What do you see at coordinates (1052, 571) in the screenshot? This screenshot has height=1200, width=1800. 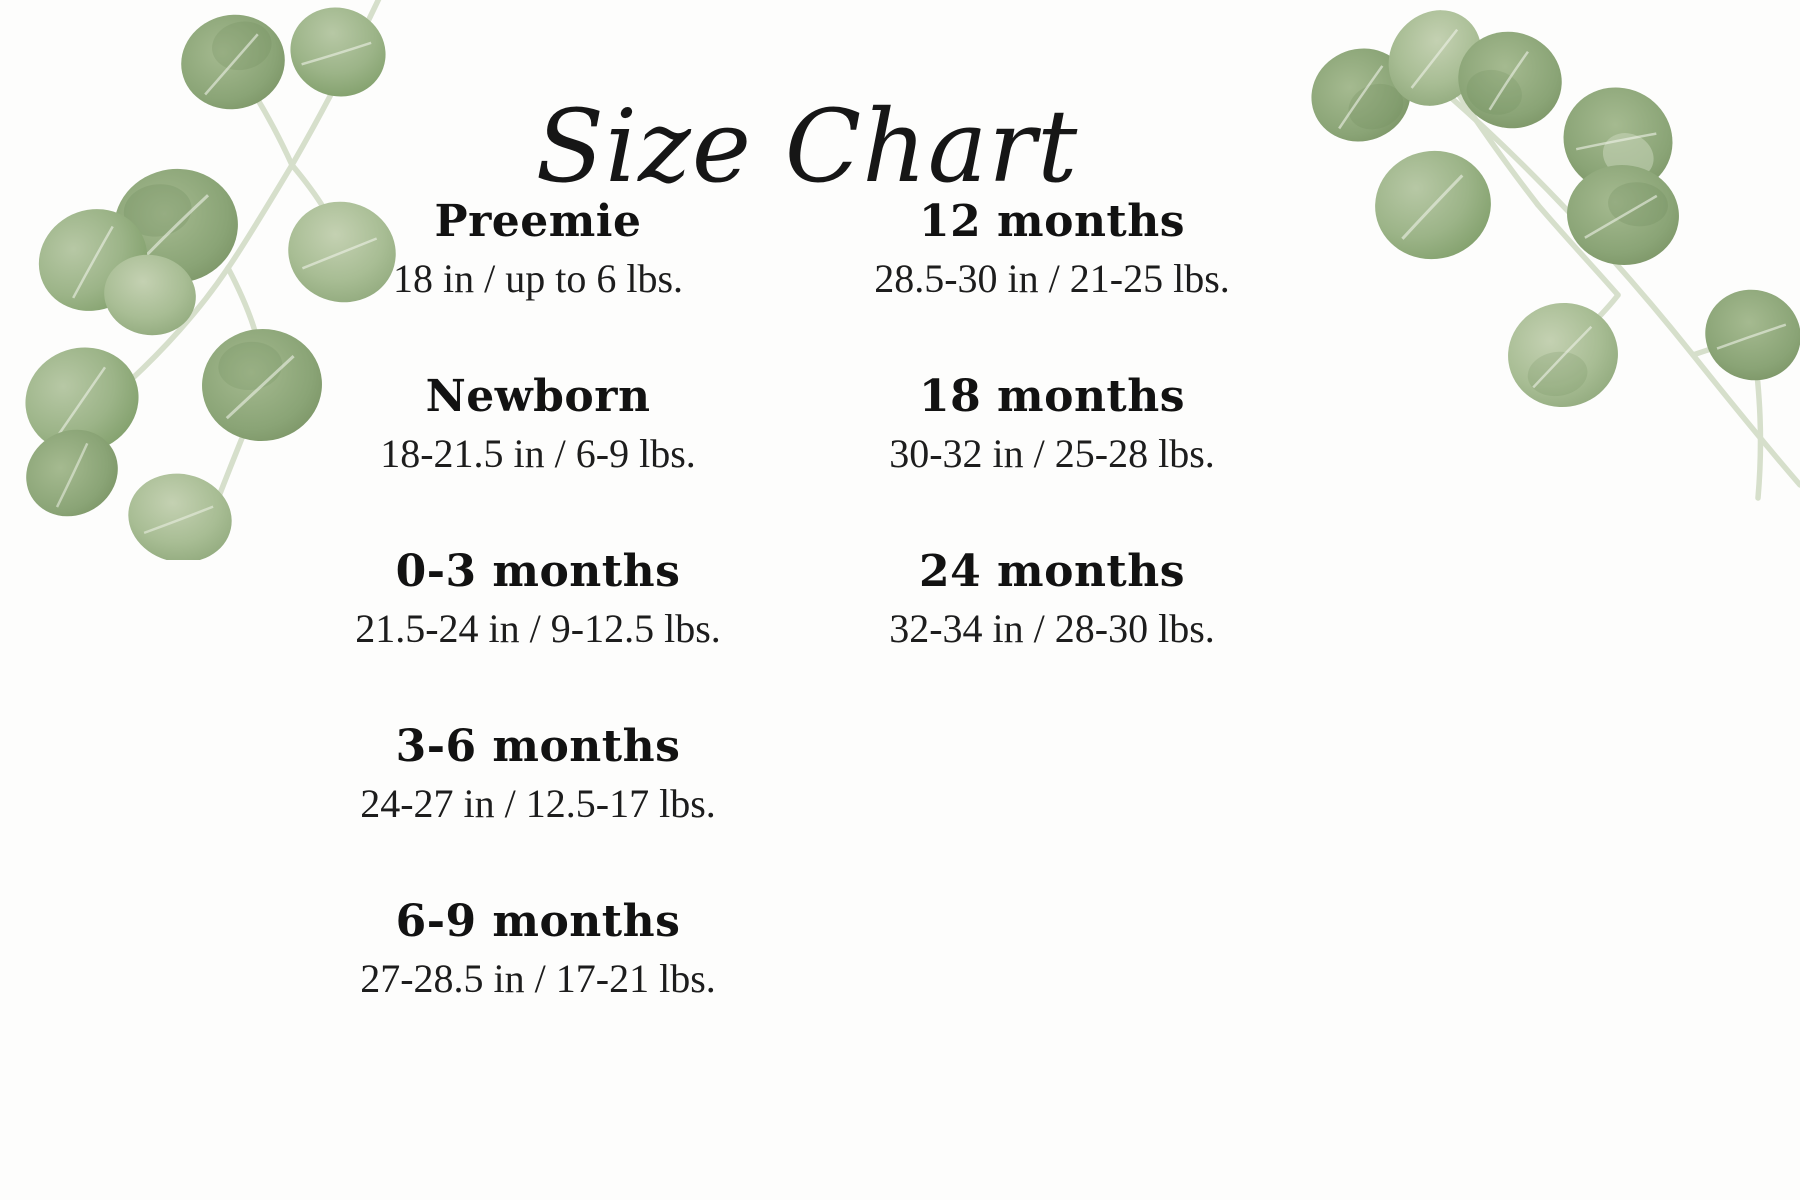 I see `size-label: 24 months` at bounding box center [1052, 571].